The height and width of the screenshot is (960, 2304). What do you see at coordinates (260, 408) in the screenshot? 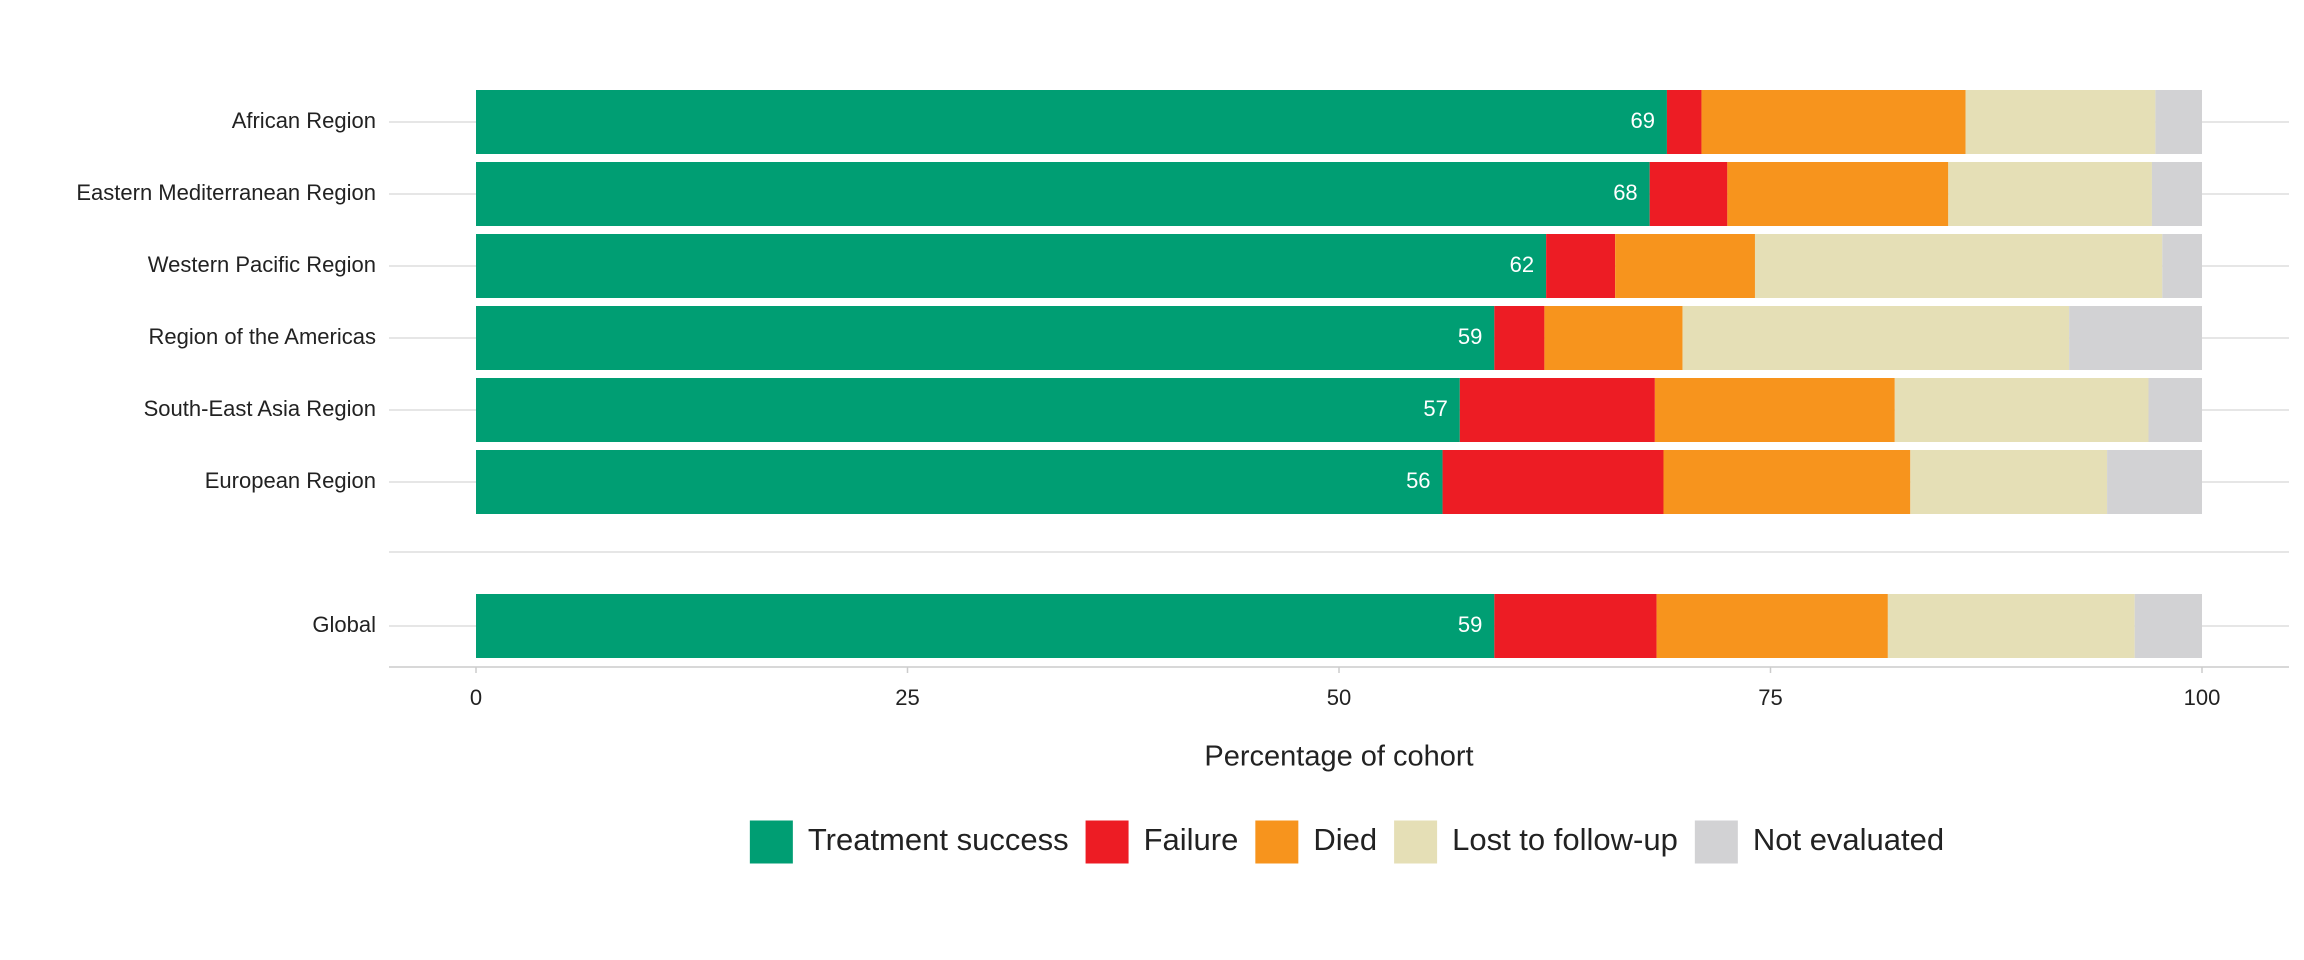
I see `y-tick-label: South-East Asia Region` at bounding box center [260, 408].